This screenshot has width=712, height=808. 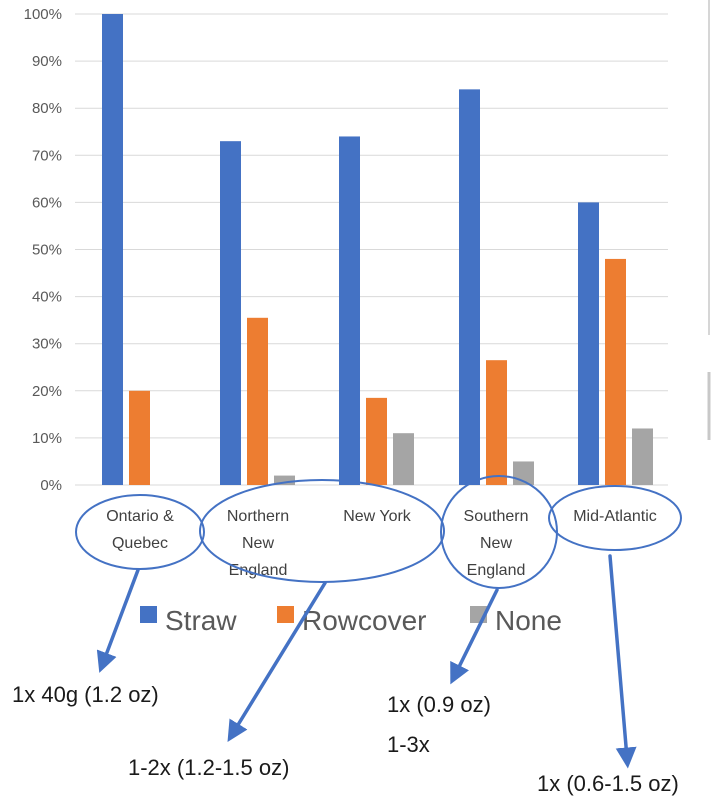 I want to click on y-tick-label: 90%, so click(x=47, y=61).